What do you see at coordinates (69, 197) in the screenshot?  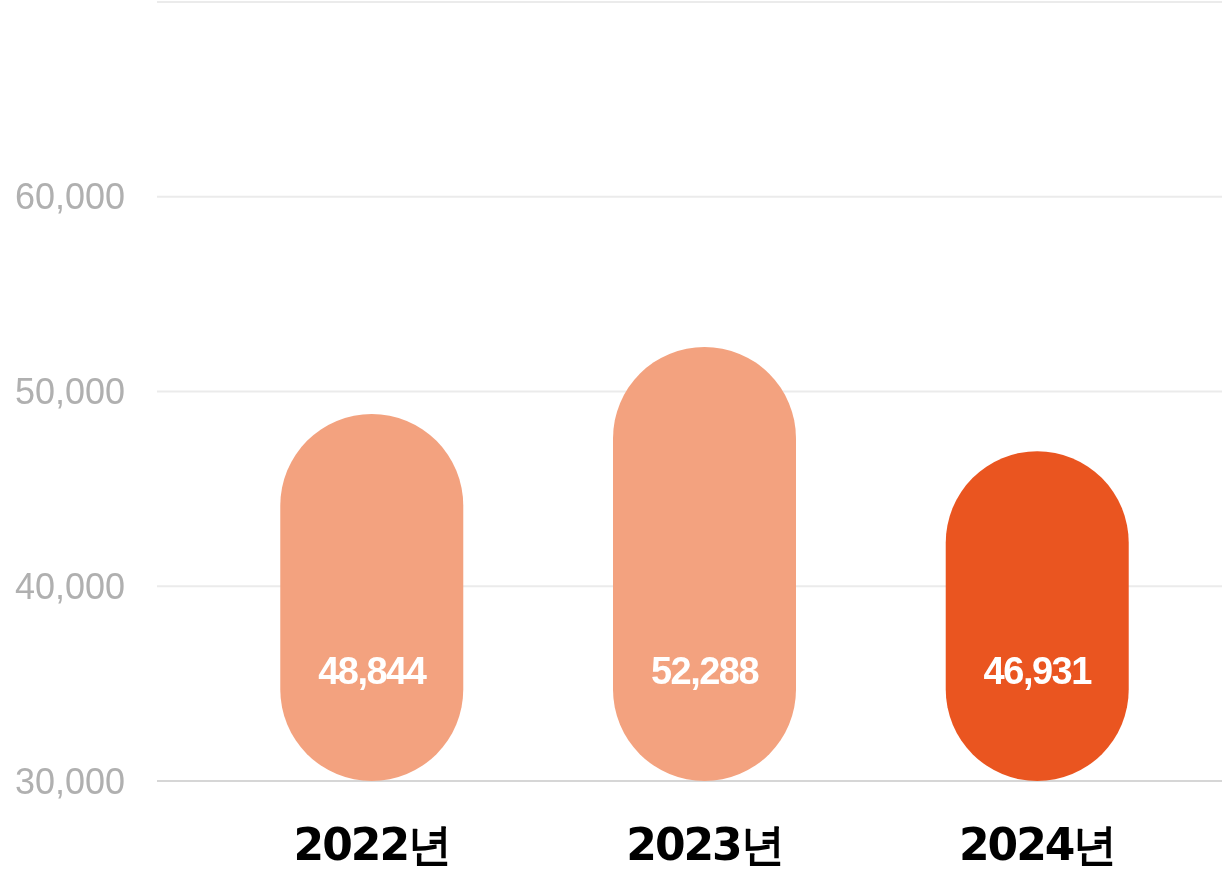 I see `y-tick-label: 60,000` at bounding box center [69, 197].